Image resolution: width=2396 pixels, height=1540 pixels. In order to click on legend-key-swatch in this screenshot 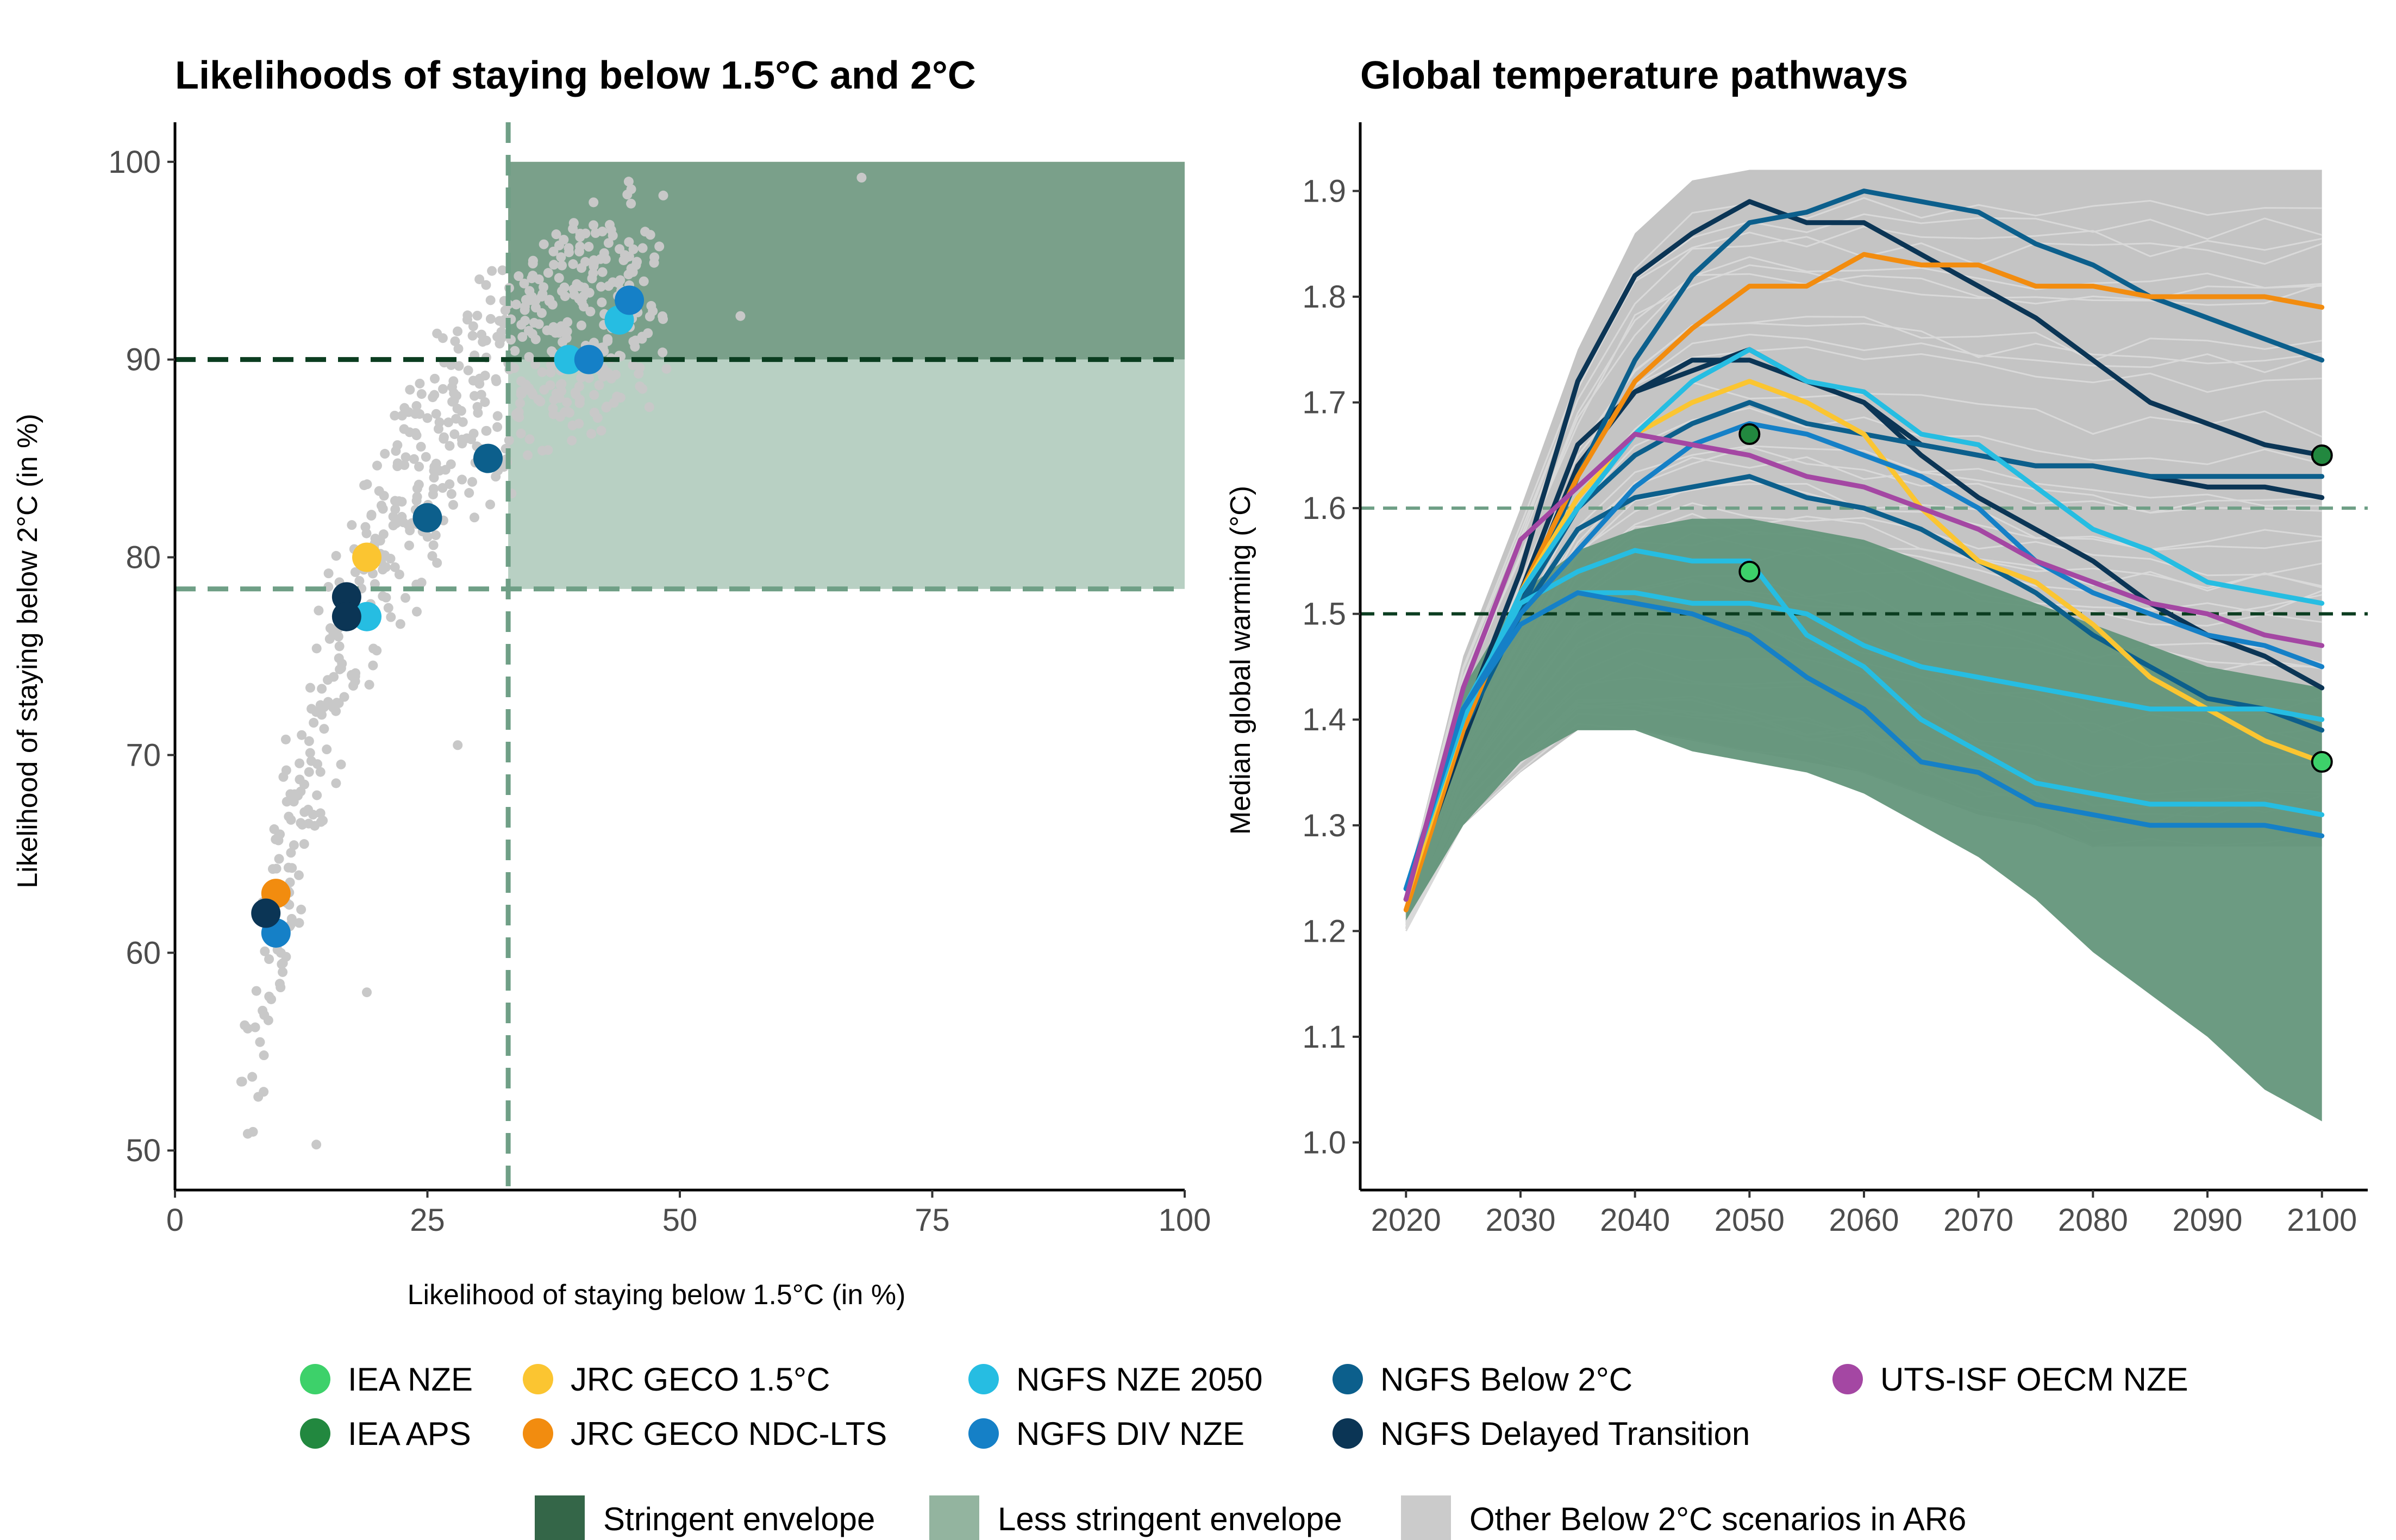, I will do `click(560, 1518)`.